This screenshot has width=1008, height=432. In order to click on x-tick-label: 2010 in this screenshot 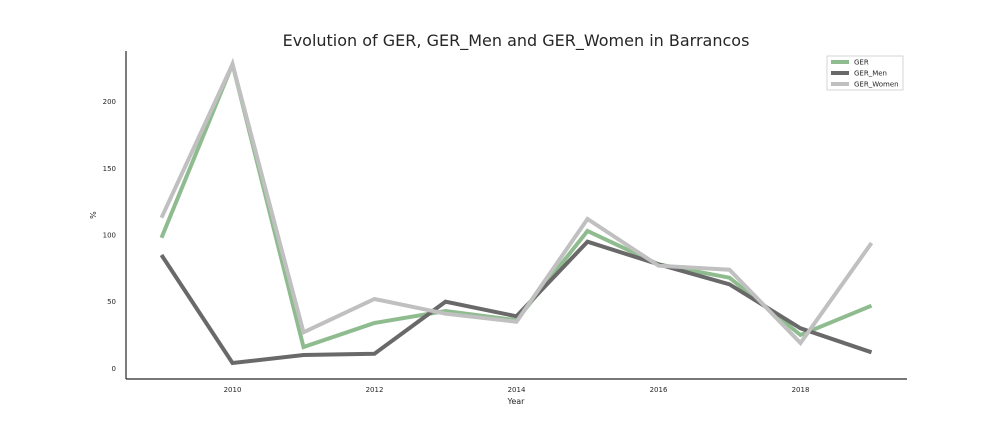, I will do `click(233, 390)`.